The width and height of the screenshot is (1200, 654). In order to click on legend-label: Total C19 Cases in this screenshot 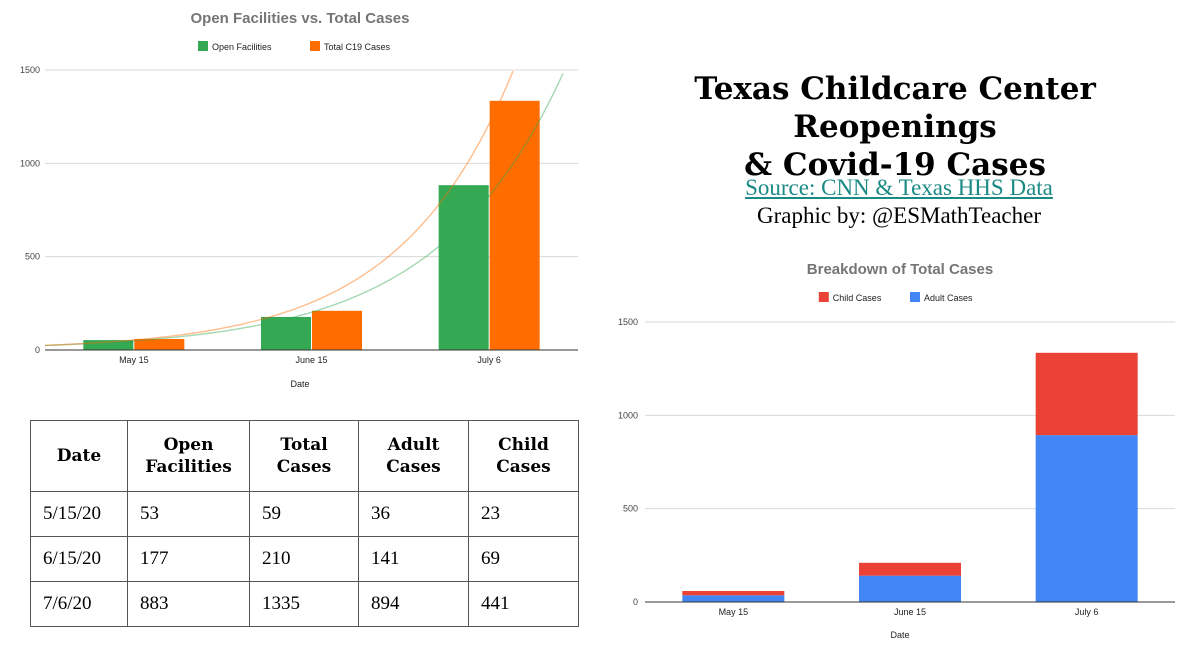, I will do `click(357, 47)`.